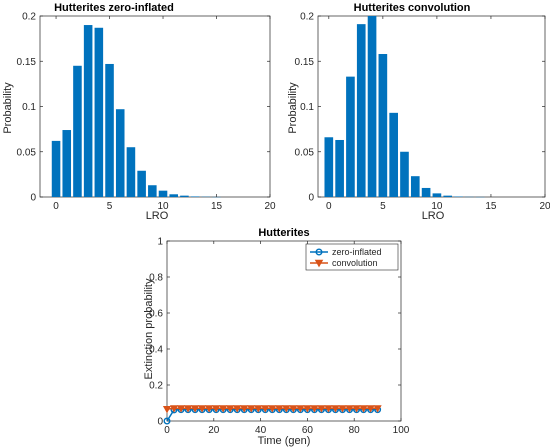 The image size is (550, 448). I want to click on x-tick-label: 10, so click(163, 206).